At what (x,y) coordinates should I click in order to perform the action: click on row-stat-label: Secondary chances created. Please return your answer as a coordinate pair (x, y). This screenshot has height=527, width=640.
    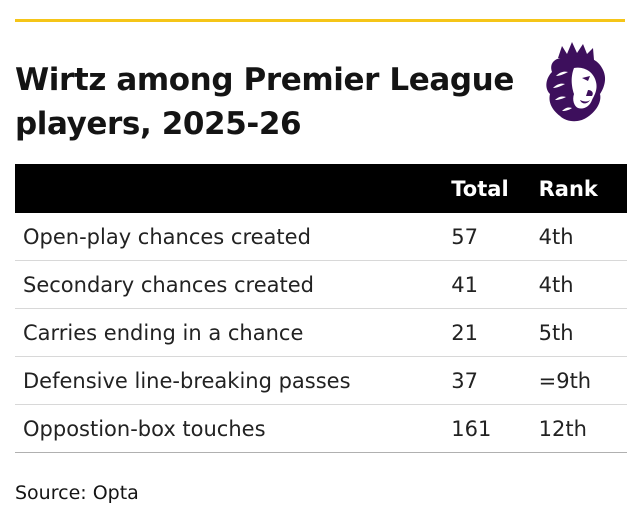
    Looking at the image, I should click on (233, 284).